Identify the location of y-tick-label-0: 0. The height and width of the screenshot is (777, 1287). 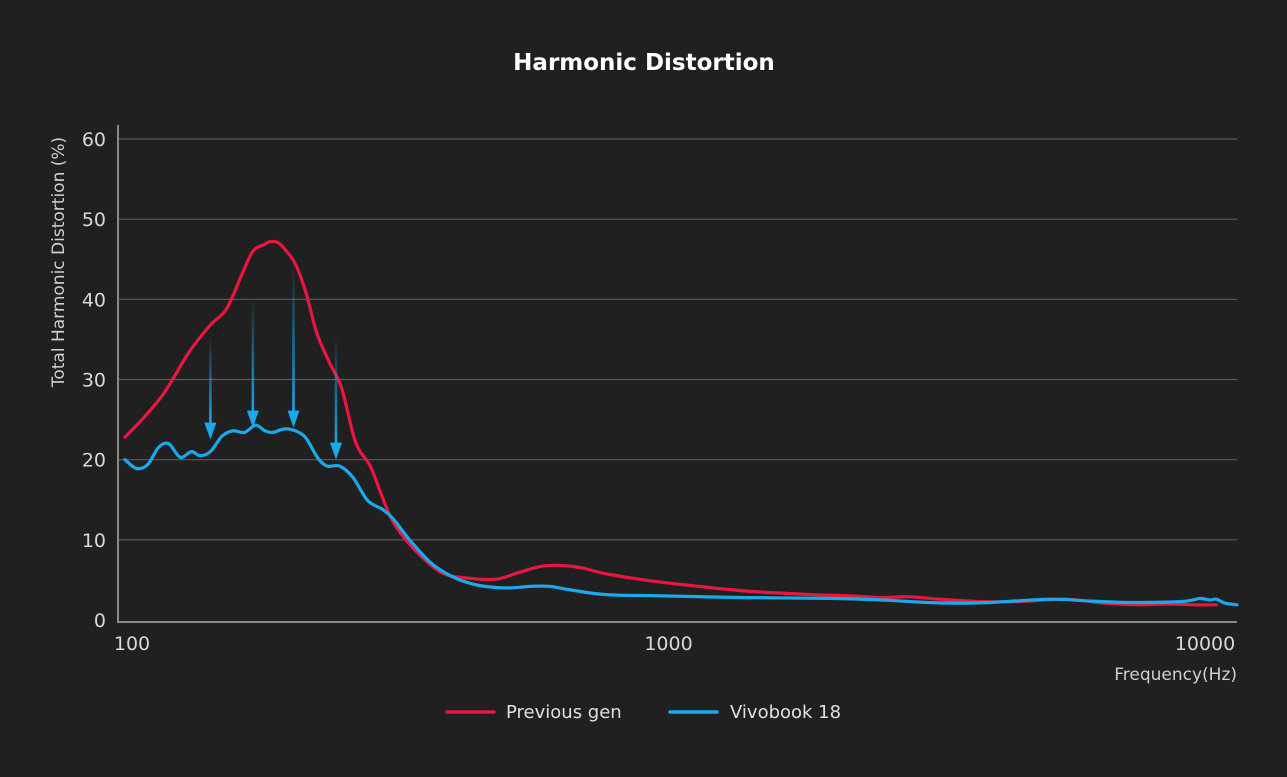
(100, 621).